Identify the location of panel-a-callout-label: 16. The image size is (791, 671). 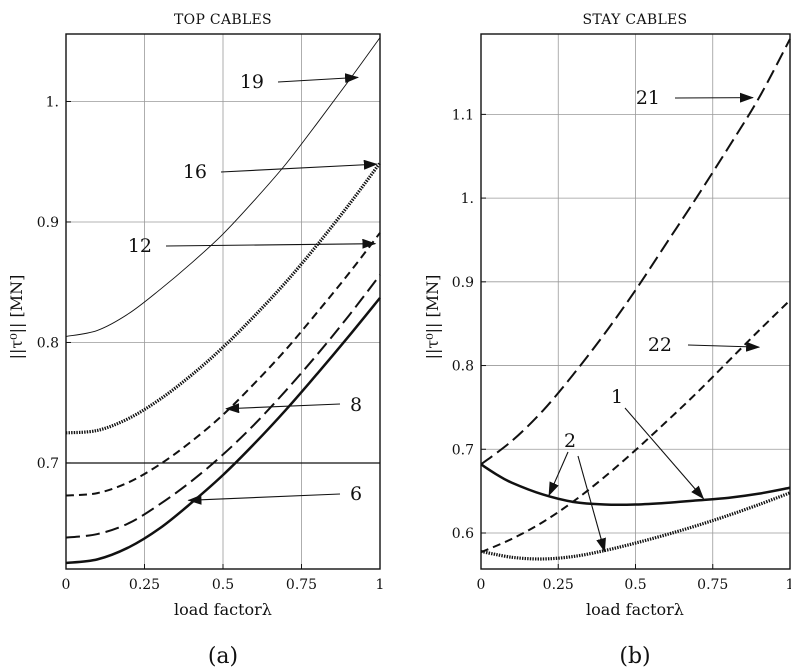
(195, 172).